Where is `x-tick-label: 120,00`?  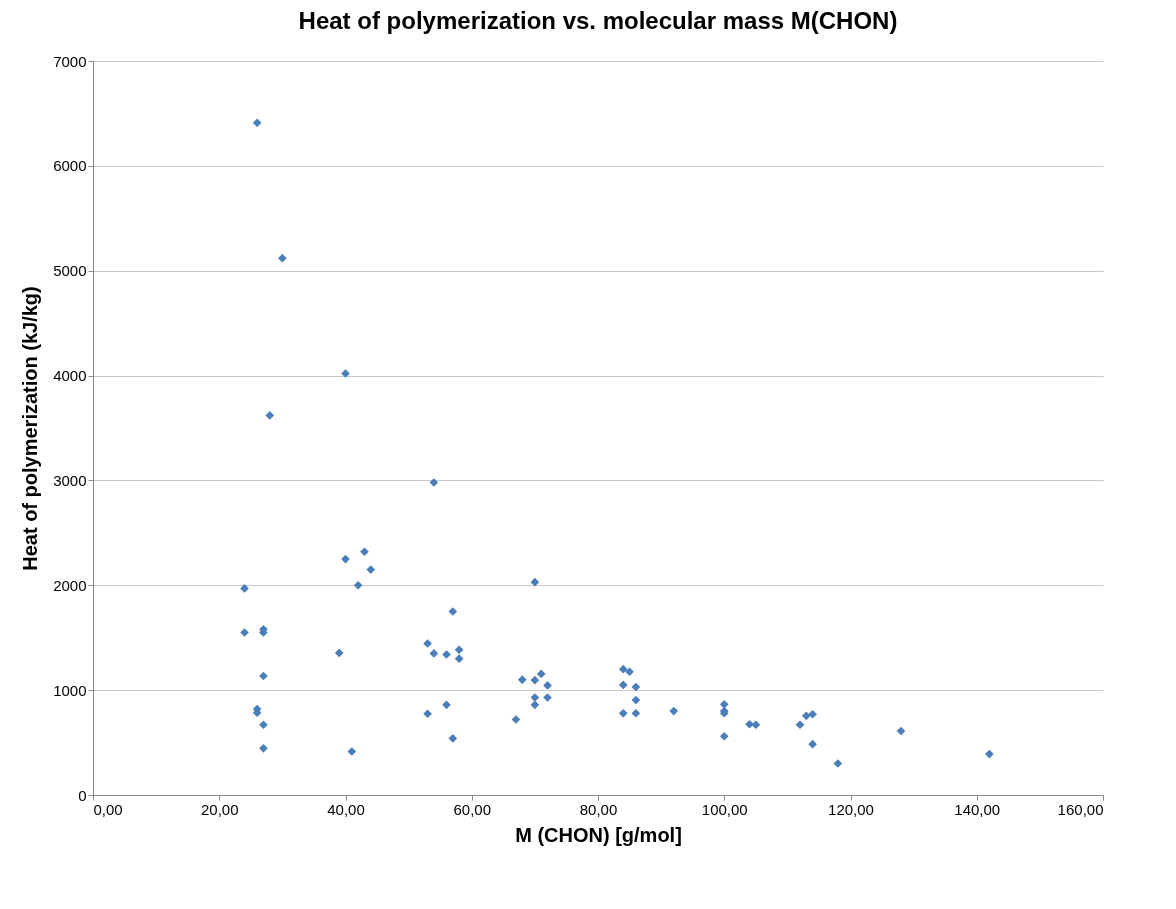 x-tick-label: 120,00 is located at coordinates (851, 809).